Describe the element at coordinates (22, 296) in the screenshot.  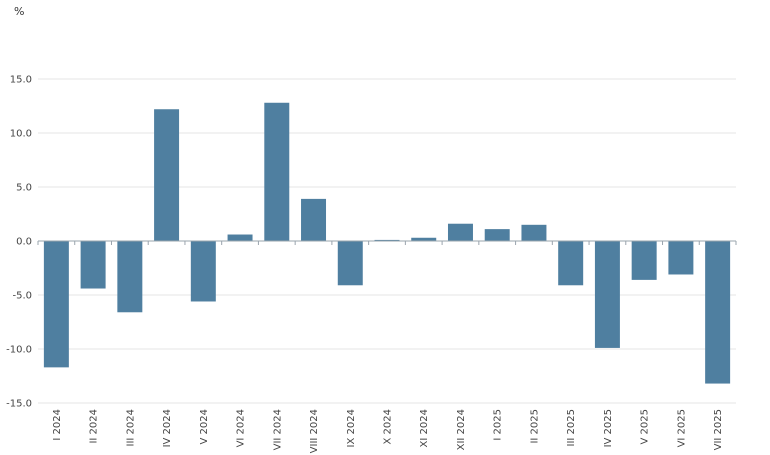
I see `y-tick-label: -5.0` at that location.